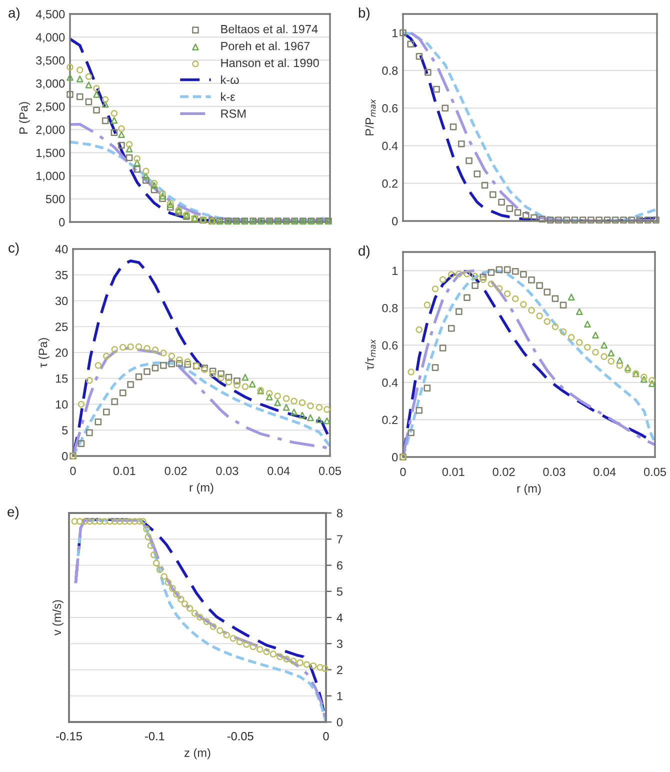  What do you see at coordinates (364, 252) in the screenshot?
I see `text: d)` at bounding box center [364, 252].